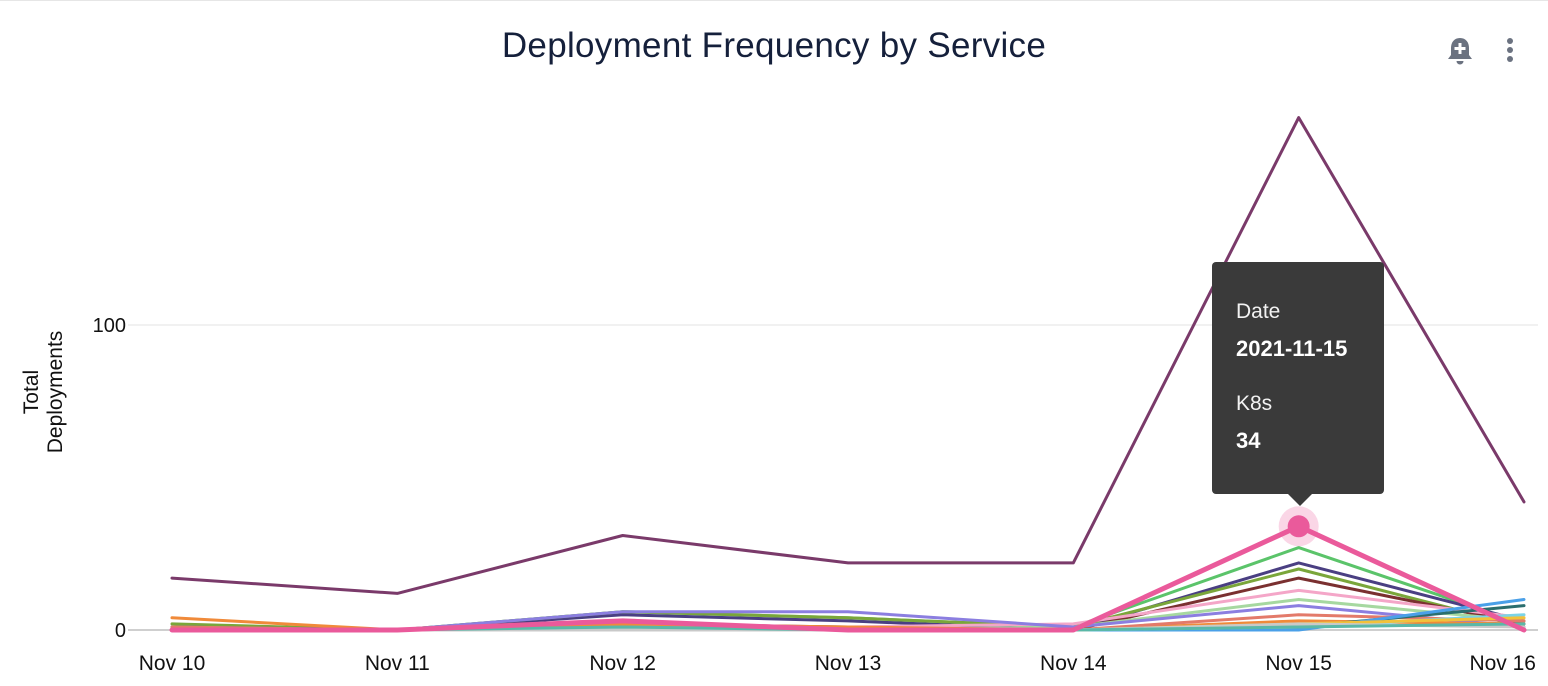 This screenshot has width=1548, height=686. I want to click on more-options-button, so click(1510, 51).